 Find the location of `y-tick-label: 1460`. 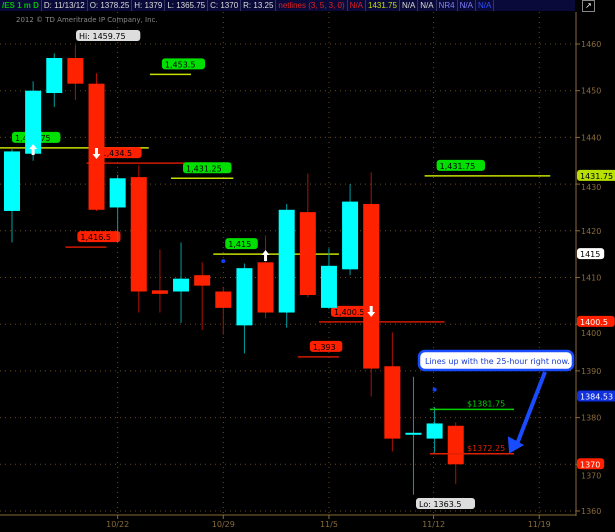

y-tick-label: 1460 is located at coordinates (591, 44).